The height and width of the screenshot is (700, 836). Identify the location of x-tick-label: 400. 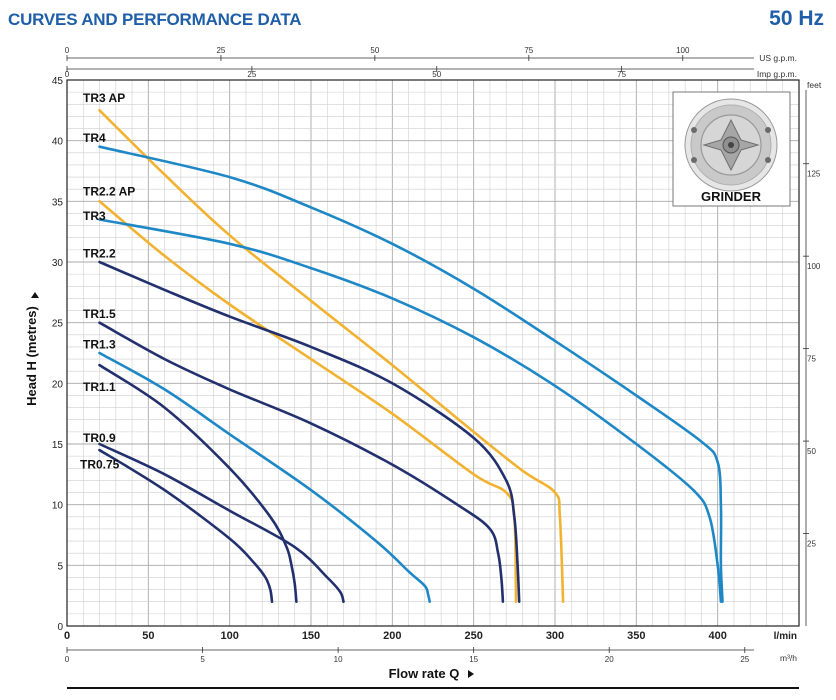
(717, 636).